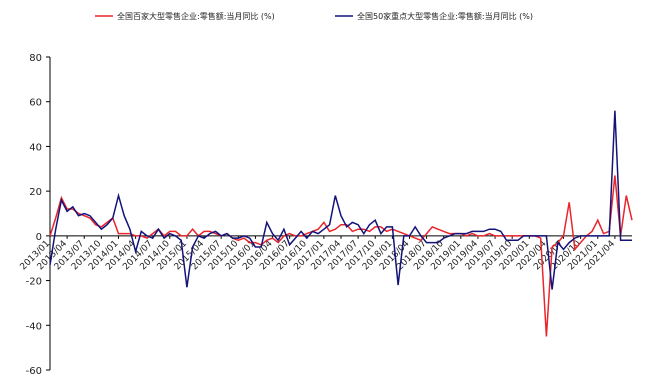 This screenshot has width=646, height=389. I want to click on y-tick-label: -40, so click(34, 326).